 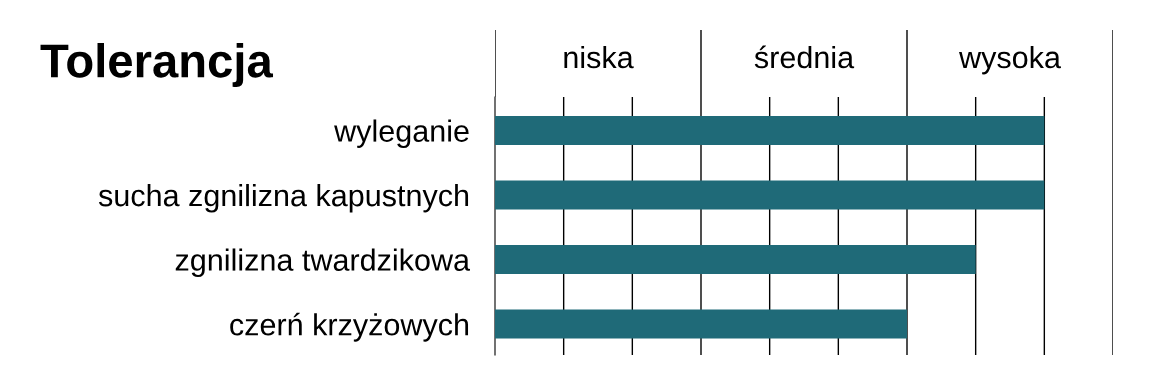 I want to click on chart-title: Tolerancja, so click(x=157, y=65).